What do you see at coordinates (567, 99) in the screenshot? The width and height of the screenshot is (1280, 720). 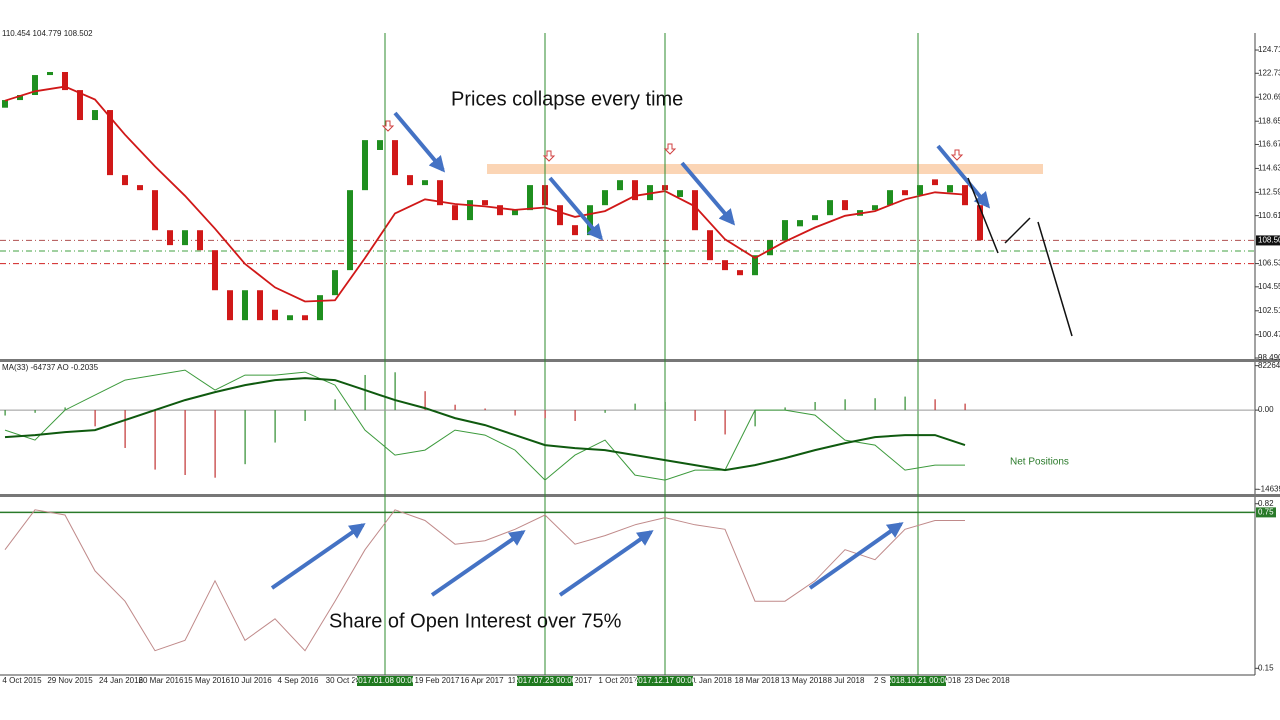 I see `annotation: Prices collapse every time` at bounding box center [567, 99].